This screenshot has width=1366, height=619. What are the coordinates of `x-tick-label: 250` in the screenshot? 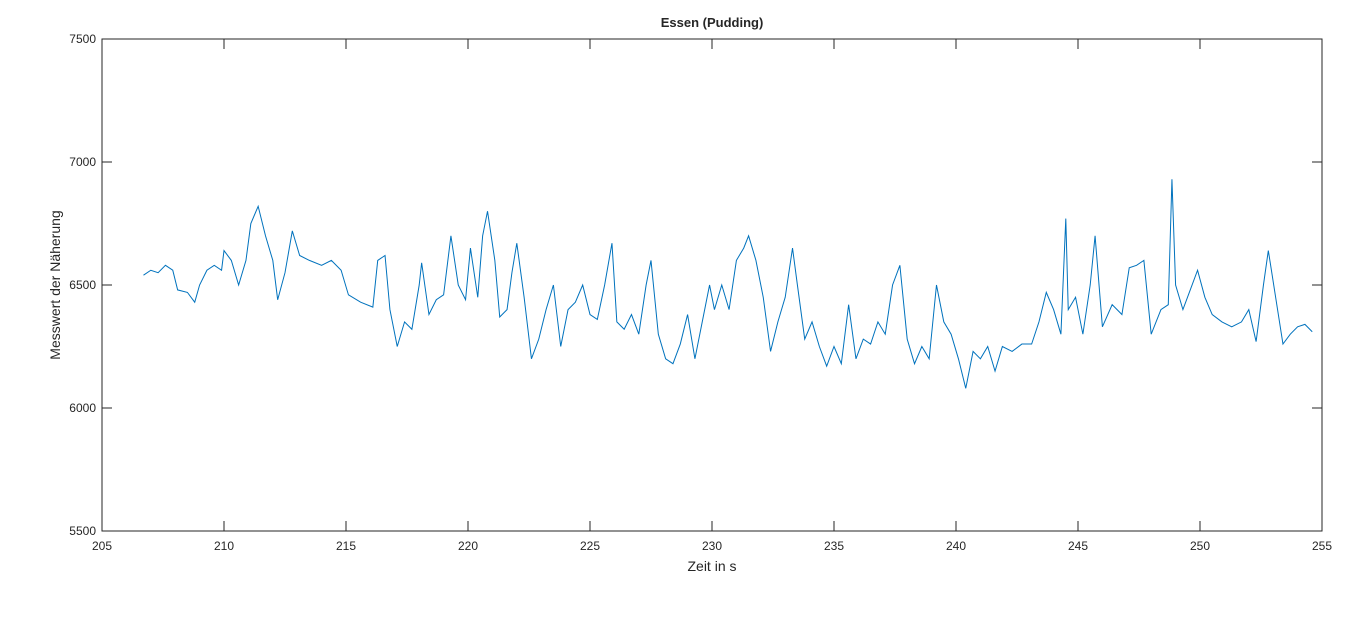 It's located at (1200, 546).